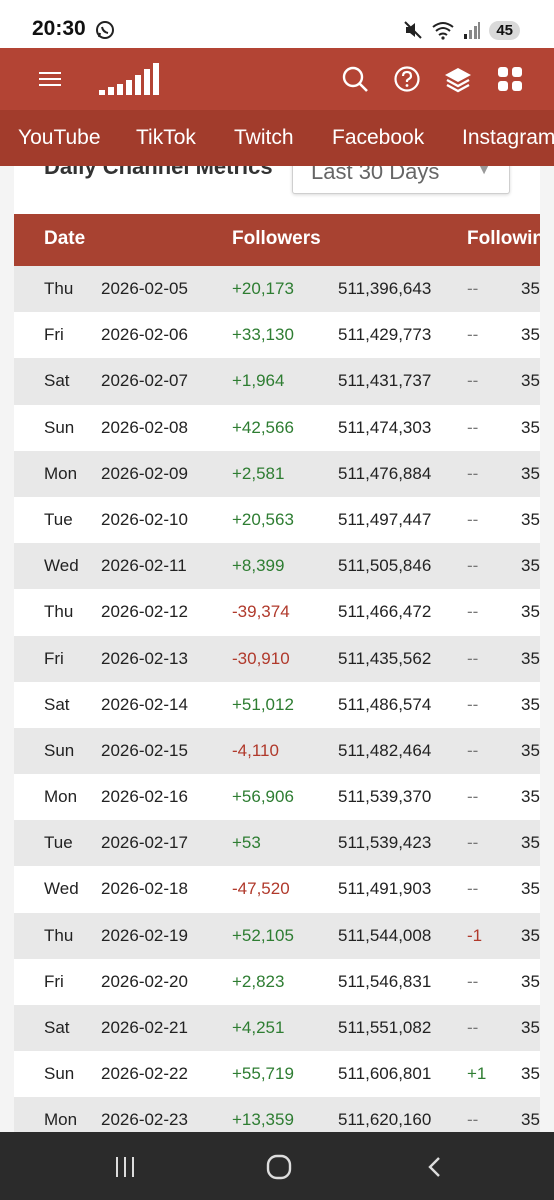  What do you see at coordinates (385, 750) in the screenshot?
I see `follower-total-cell: 511,482,464` at bounding box center [385, 750].